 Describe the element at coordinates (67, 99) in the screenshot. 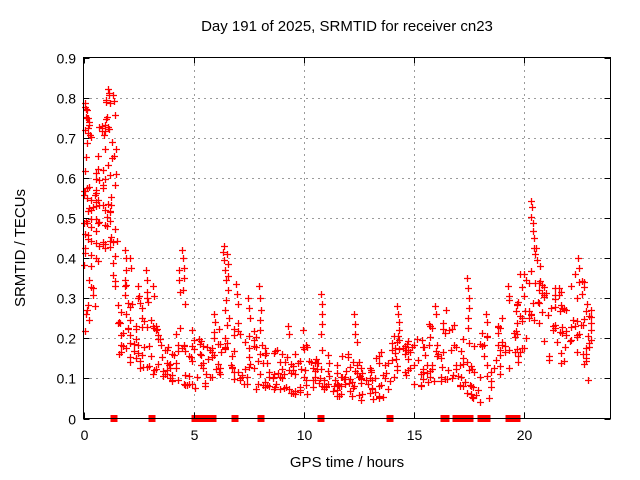

I see `y-tick-label: 0.8` at that location.